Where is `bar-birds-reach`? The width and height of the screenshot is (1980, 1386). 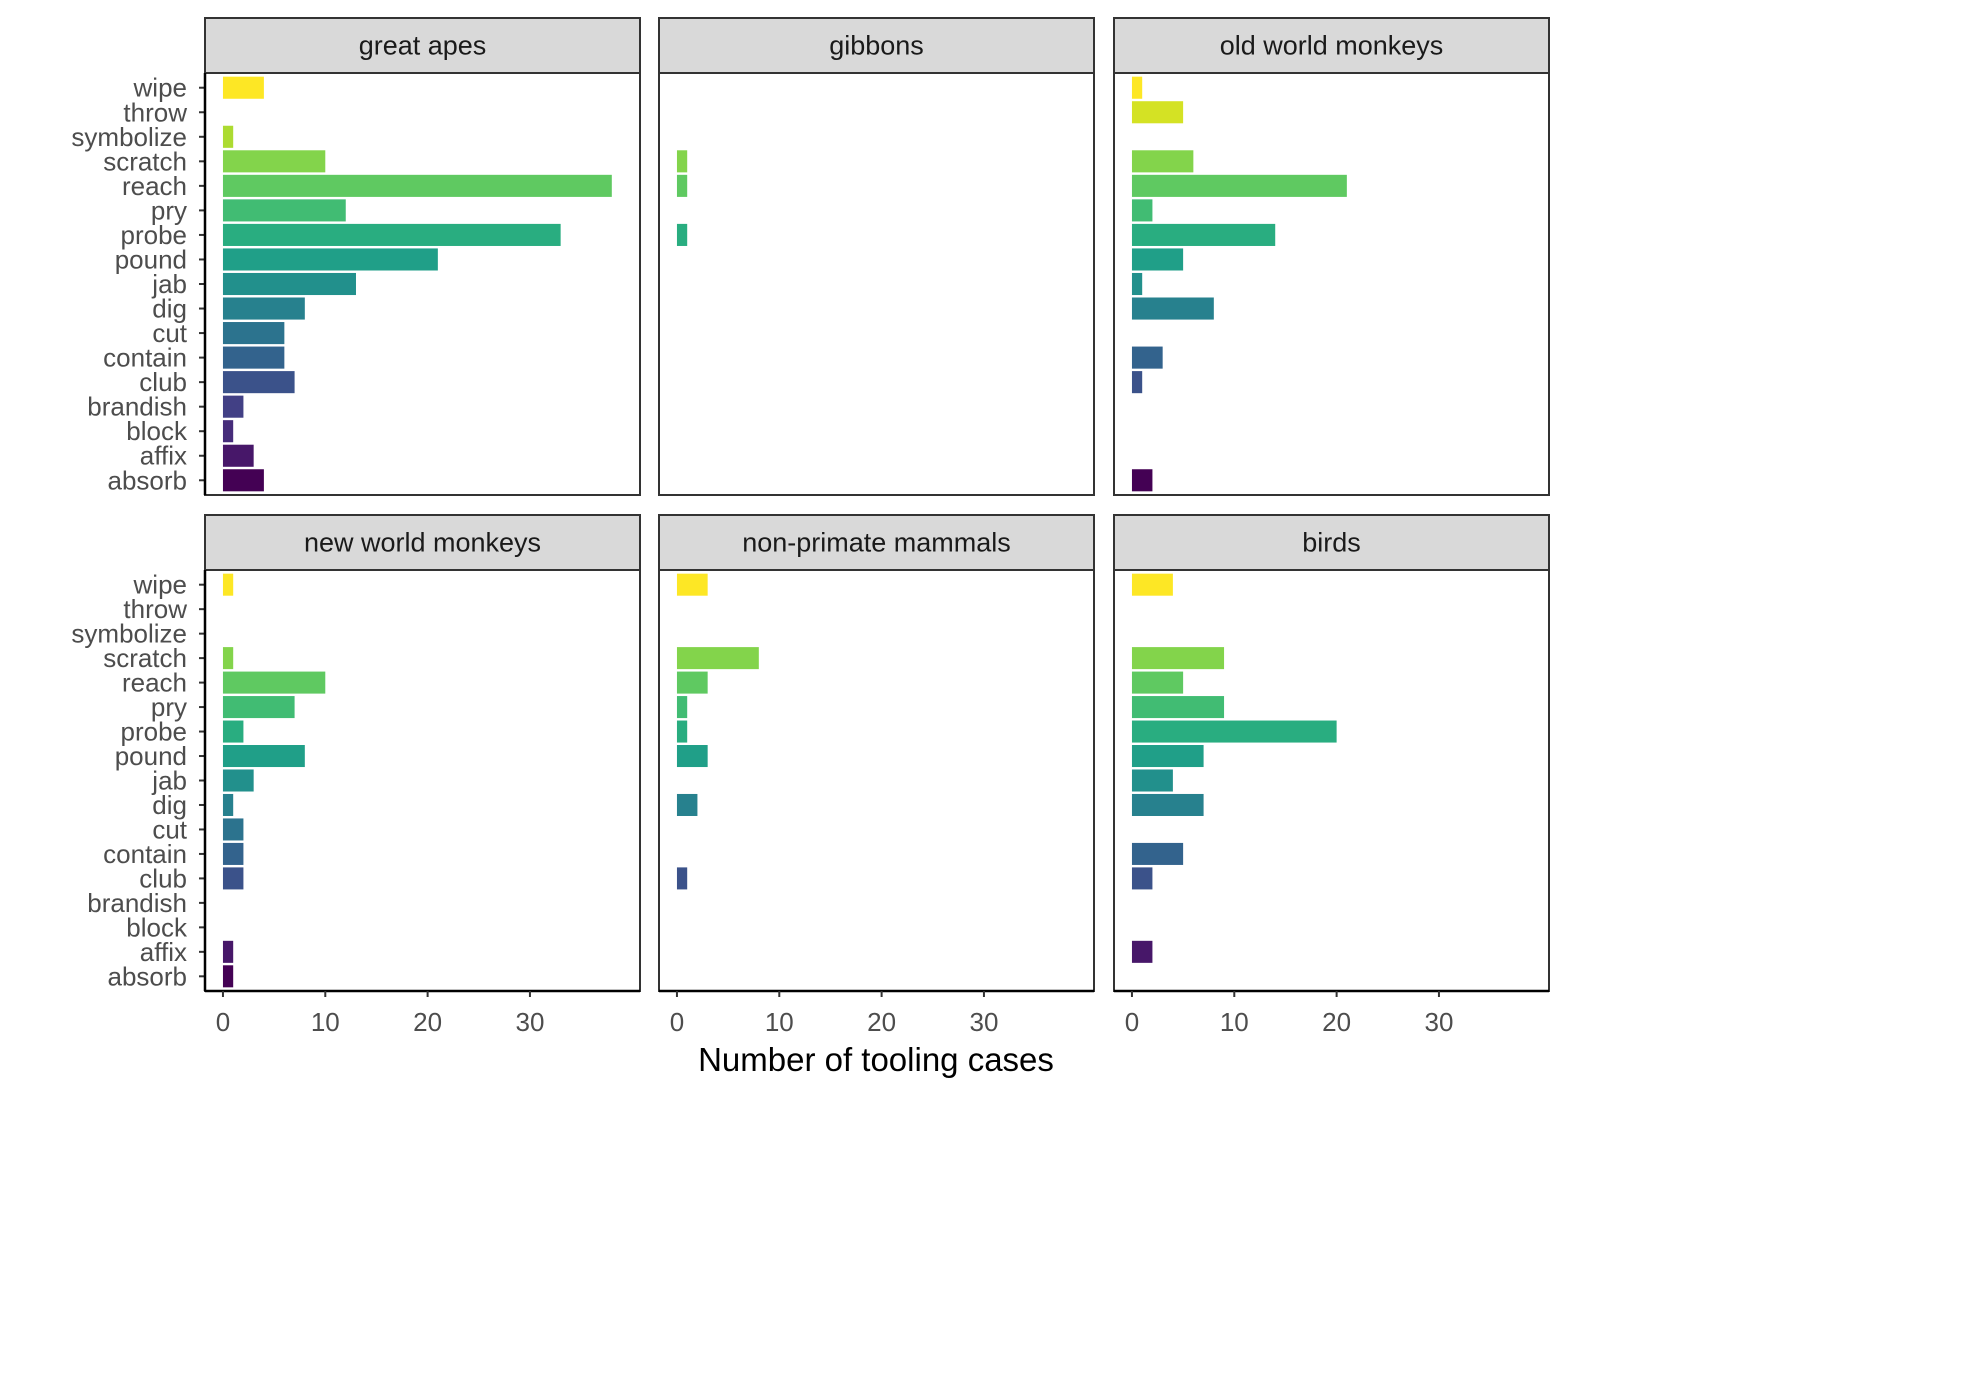
bar-birds-reach is located at coordinates (1157, 682).